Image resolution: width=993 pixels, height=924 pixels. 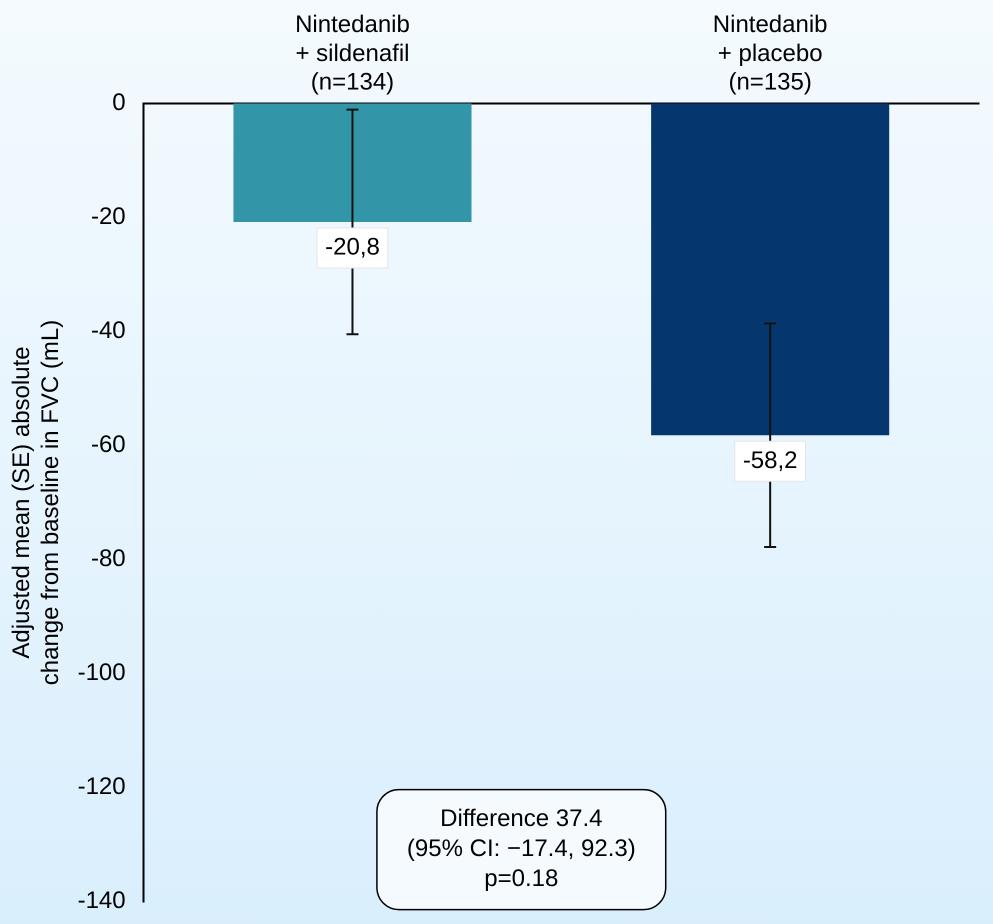 What do you see at coordinates (36, 503) in the screenshot?
I see `y-axis-title: Adjusted mean (SE) absolute change from baseline in FVC (mL)` at bounding box center [36, 503].